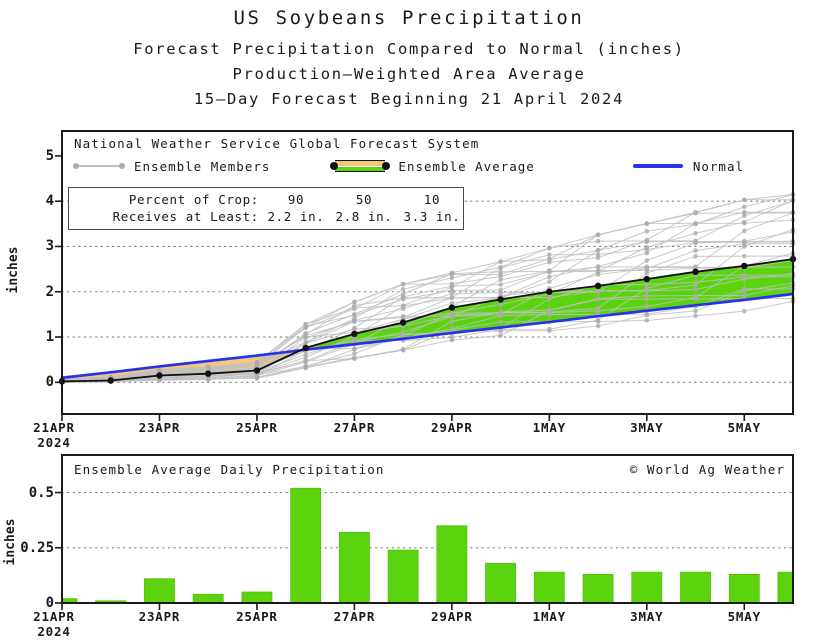 The height and width of the screenshot is (644, 818). What do you see at coordinates (549, 616) in the screenshot?
I see `x-tick-label: 1MAY` at bounding box center [549, 616].